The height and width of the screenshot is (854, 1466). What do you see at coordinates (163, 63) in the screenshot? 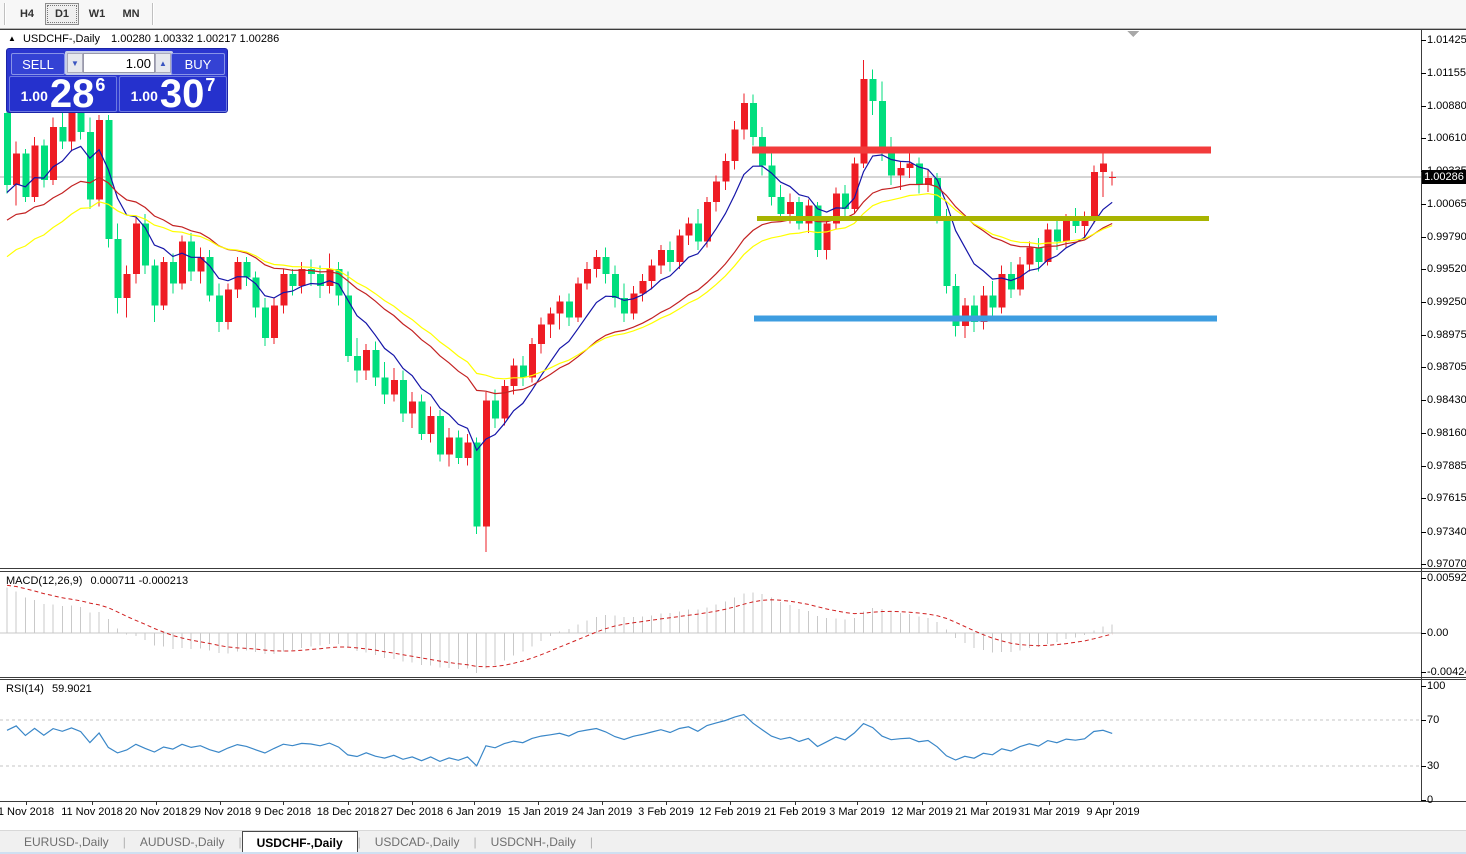
I see `volume-increase-button: ▲` at bounding box center [163, 63].